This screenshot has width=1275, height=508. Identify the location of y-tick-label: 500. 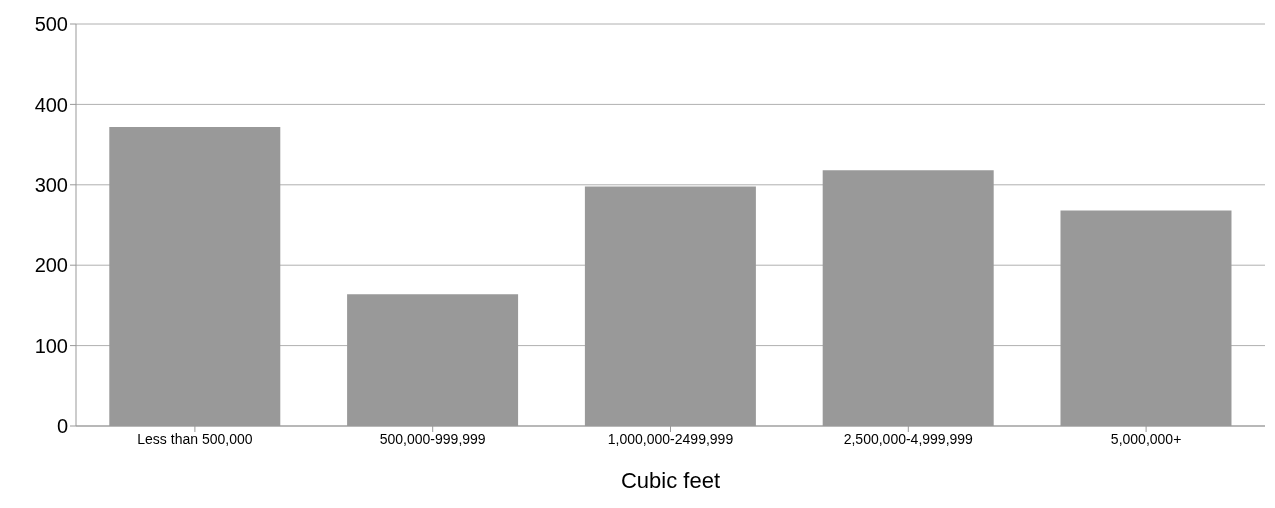
(51, 24).